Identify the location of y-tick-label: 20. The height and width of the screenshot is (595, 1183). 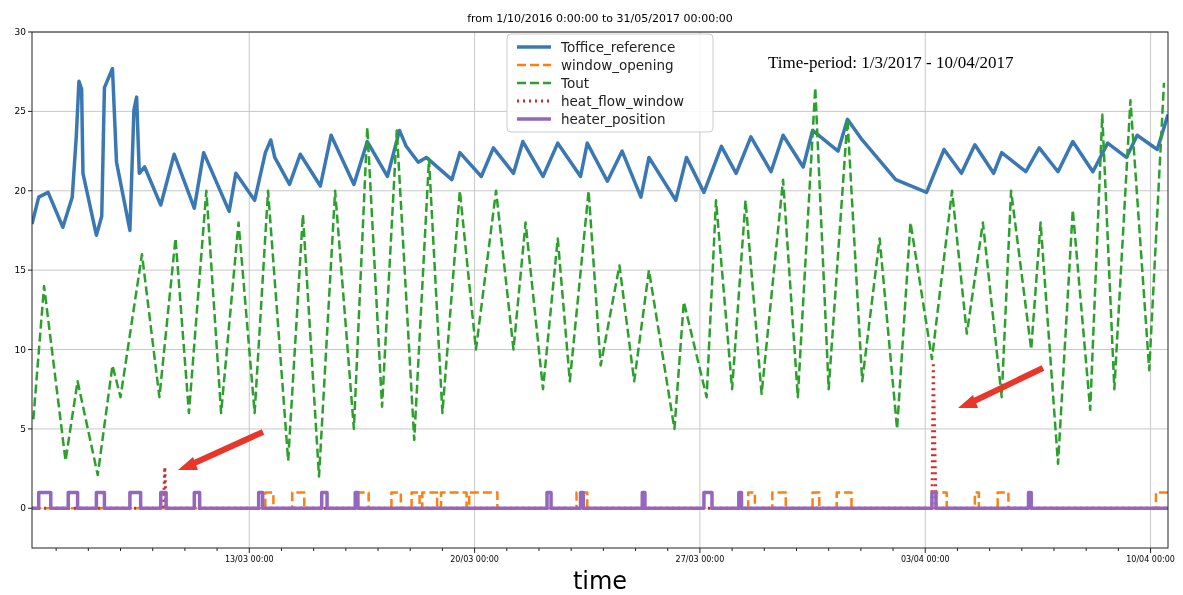
(20, 190).